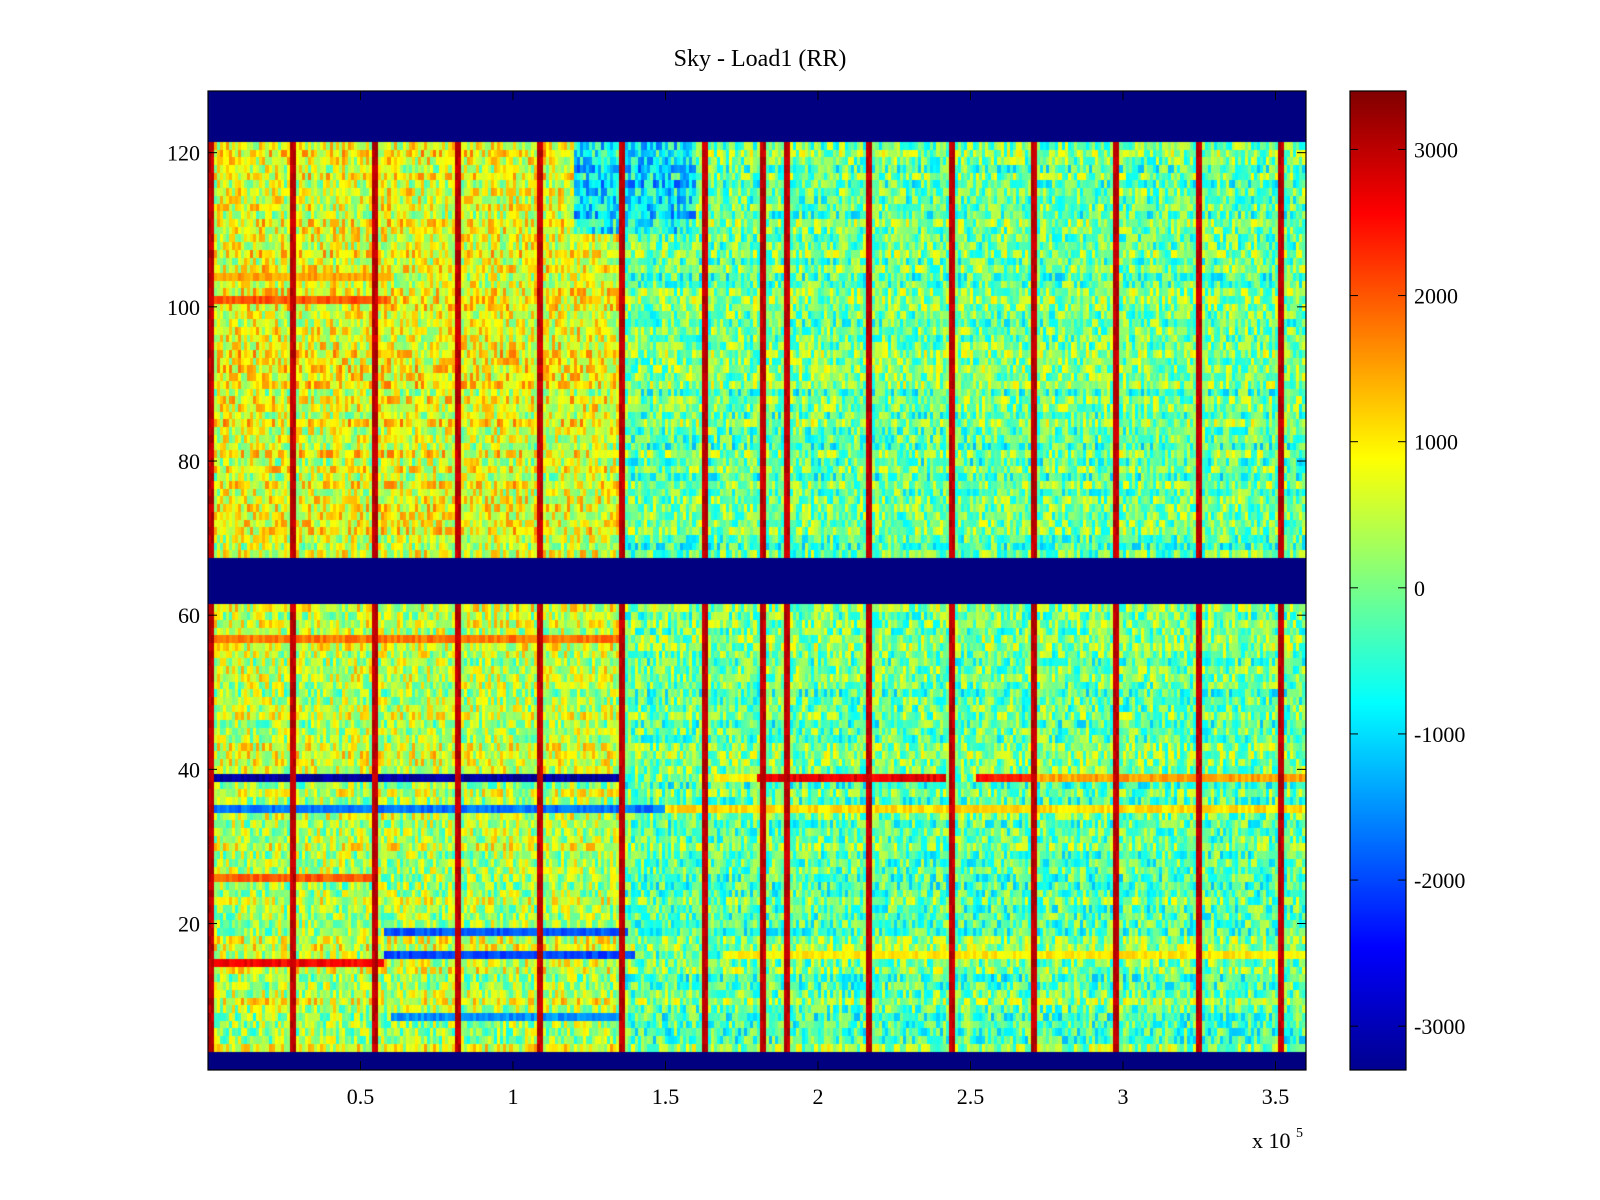 This screenshot has width=1600, height=1200. I want to click on colorbar, so click(1378, 580).